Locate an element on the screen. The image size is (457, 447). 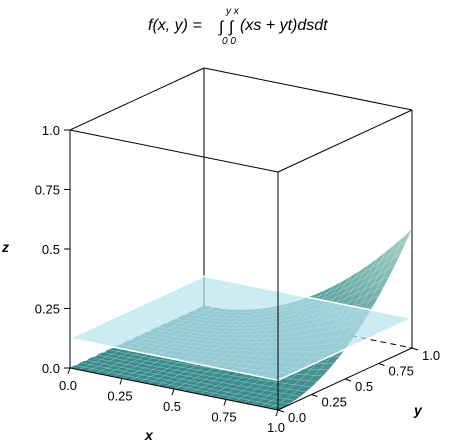
x-tick-label: 0.75 is located at coordinates (223, 417).